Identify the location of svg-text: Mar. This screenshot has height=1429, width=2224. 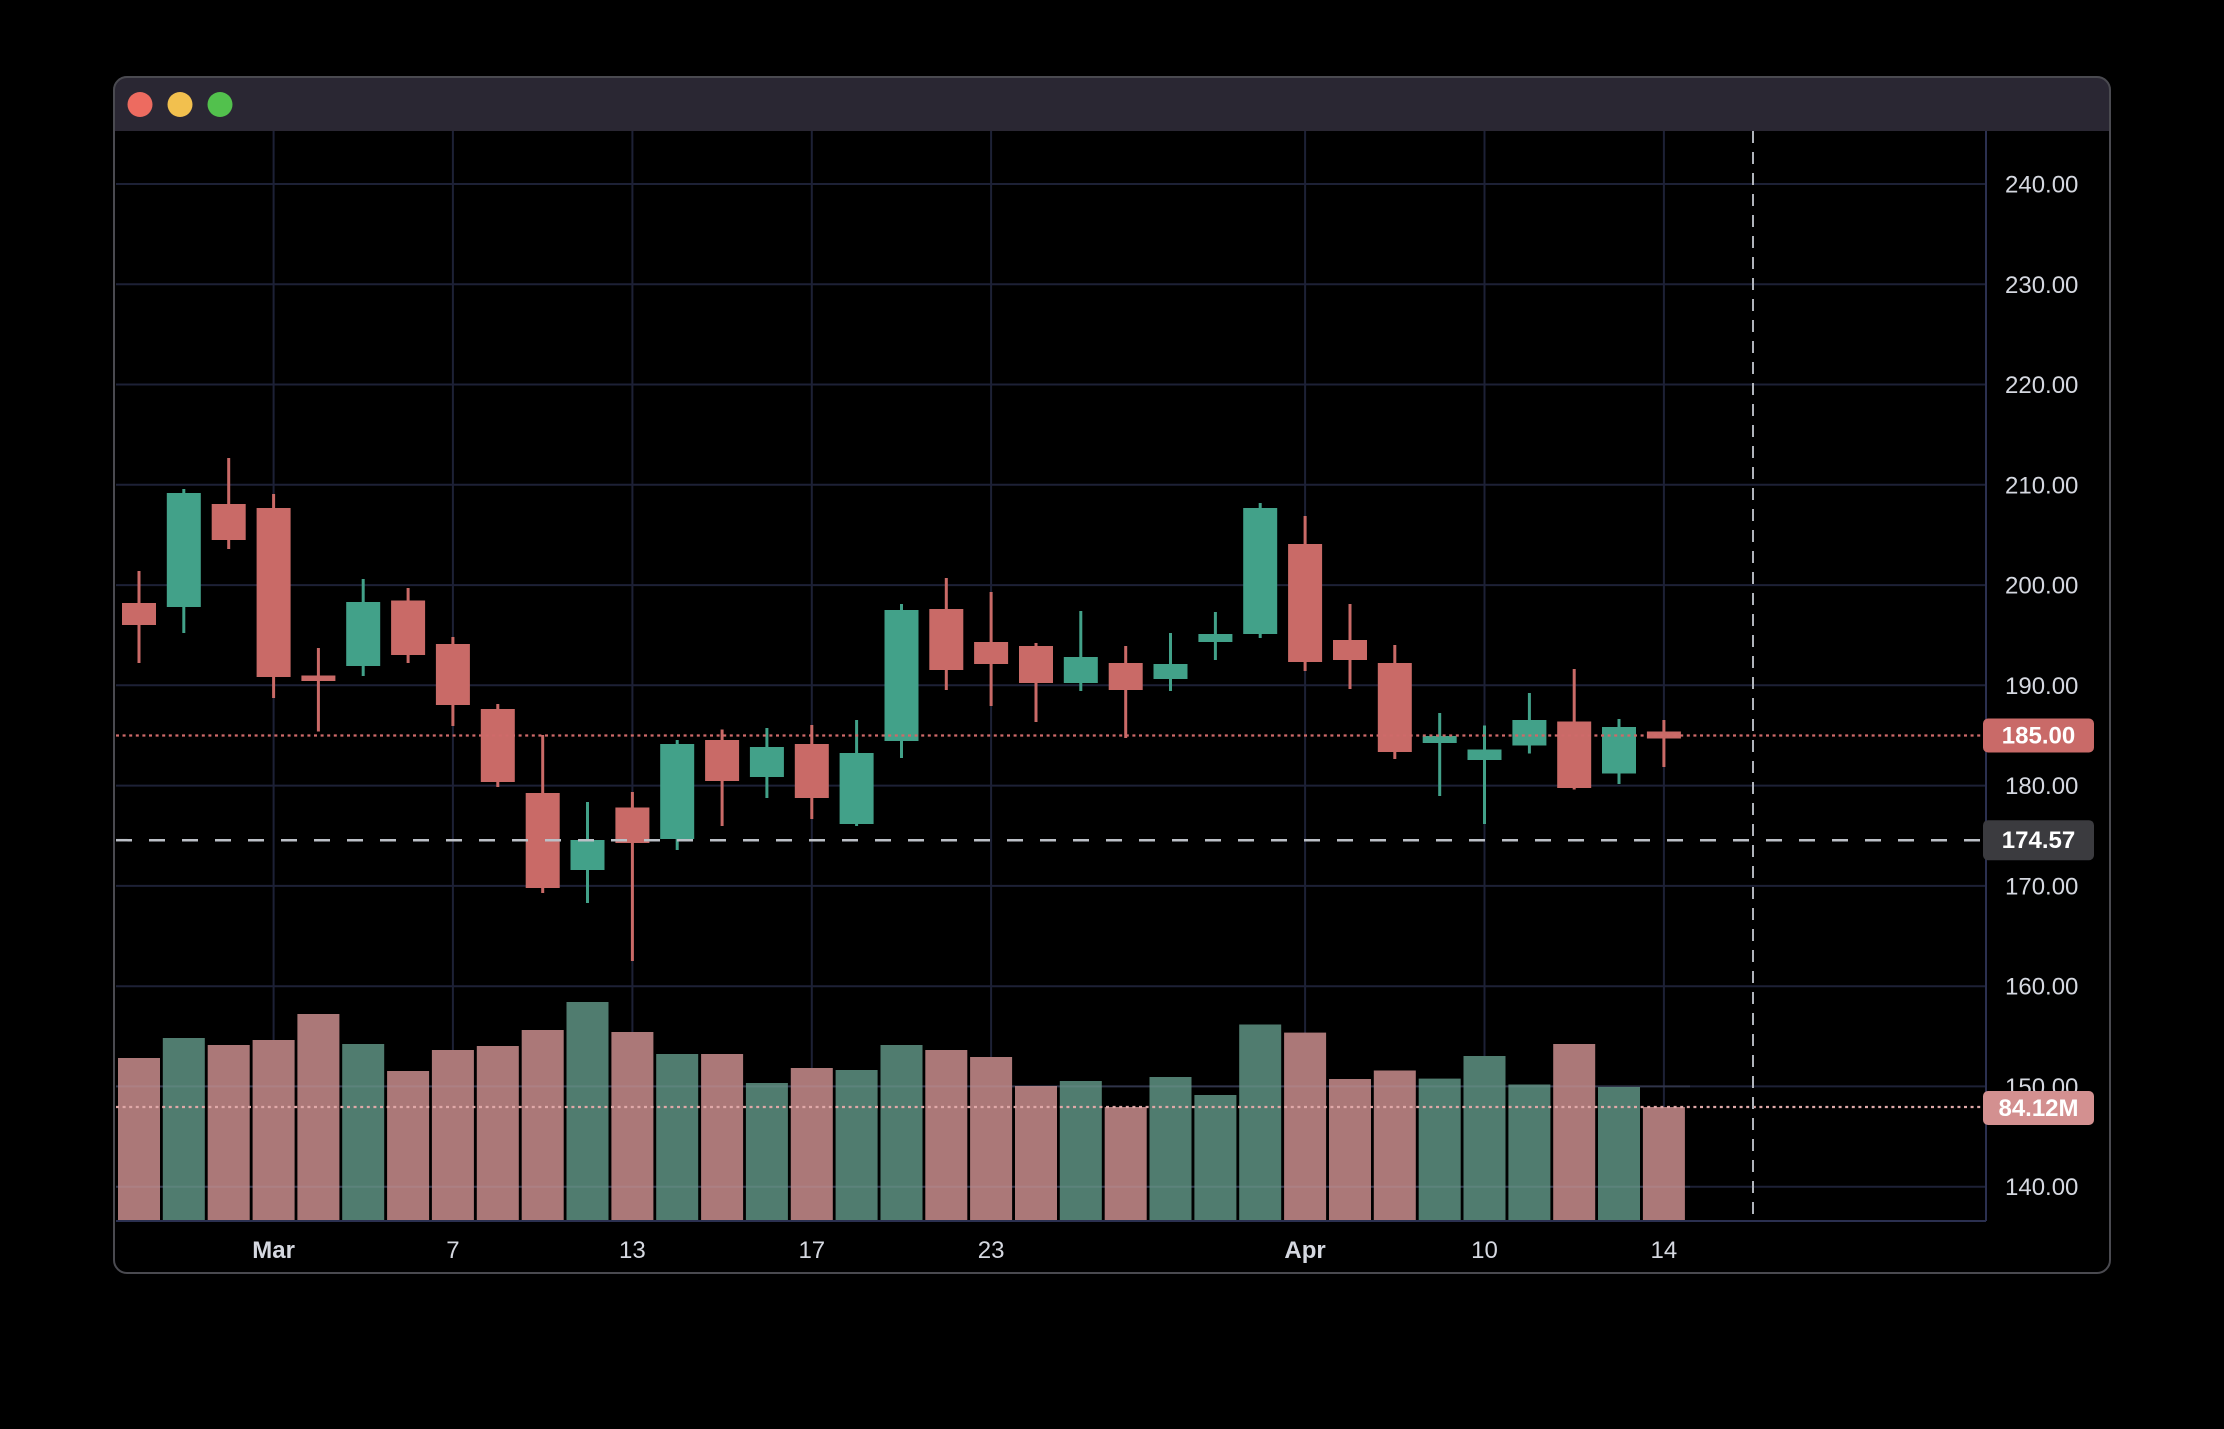
(273, 1250).